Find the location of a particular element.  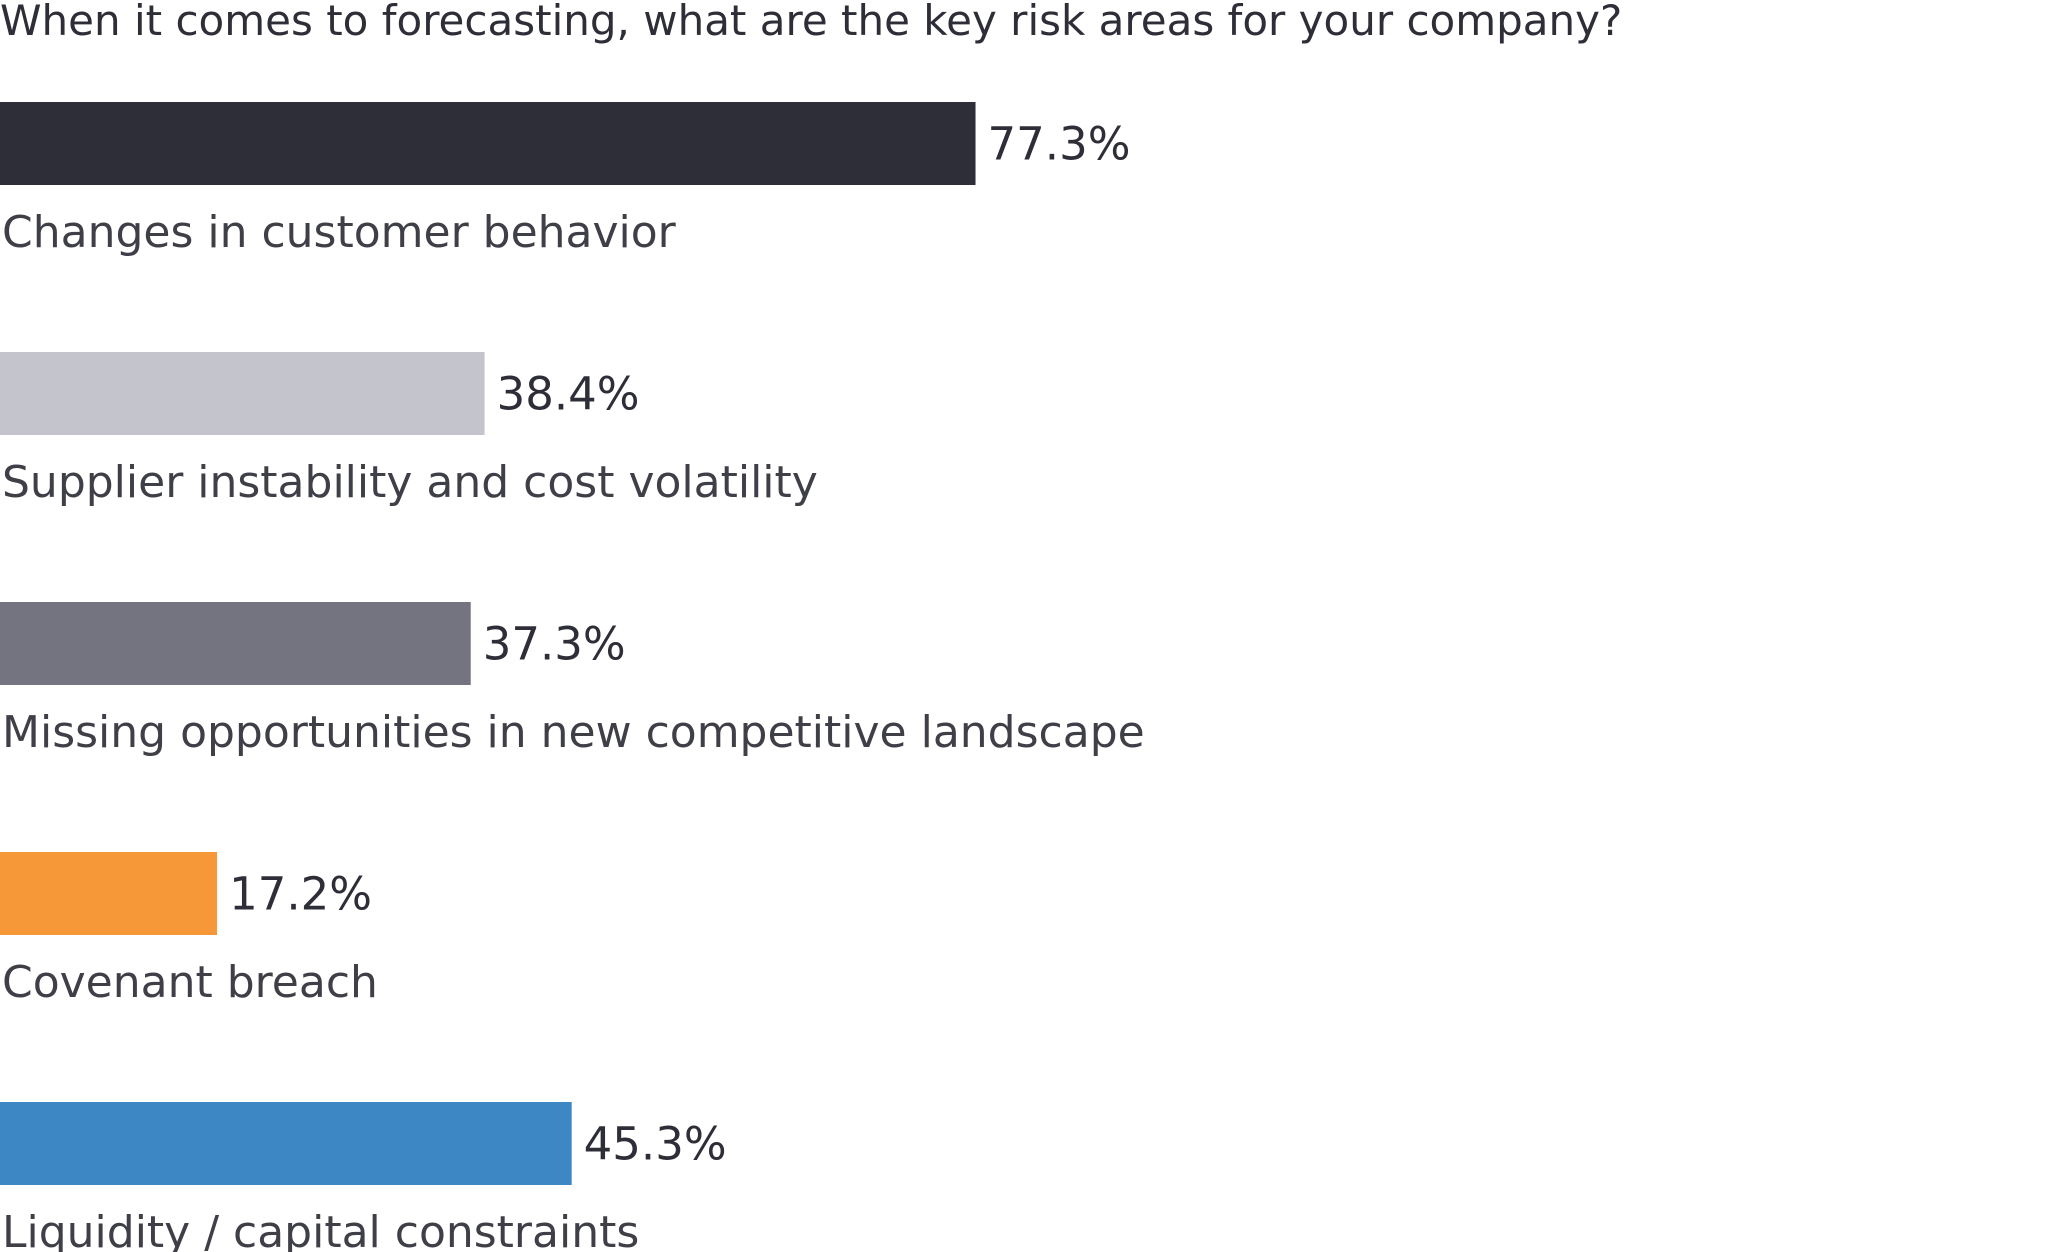

value-label-2: 38.4% is located at coordinates (568, 394).